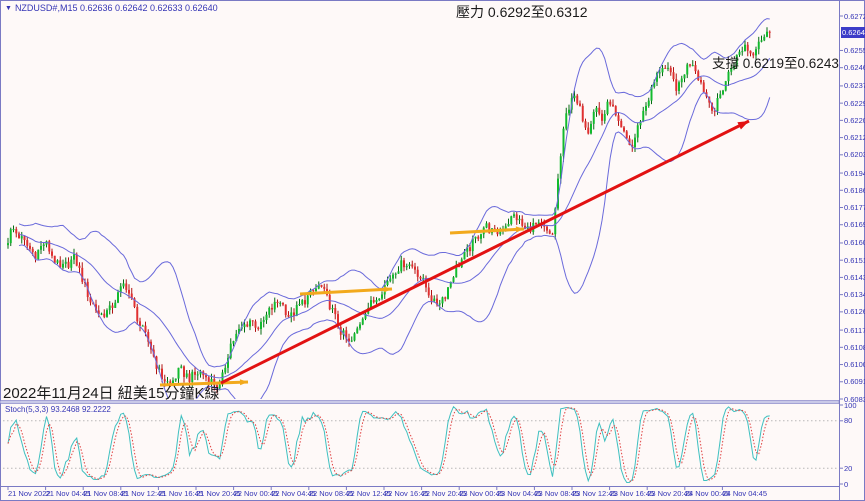 This screenshot has width=865, height=501. I want to click on price-tick-label: 0.62465, so click(854, 68).